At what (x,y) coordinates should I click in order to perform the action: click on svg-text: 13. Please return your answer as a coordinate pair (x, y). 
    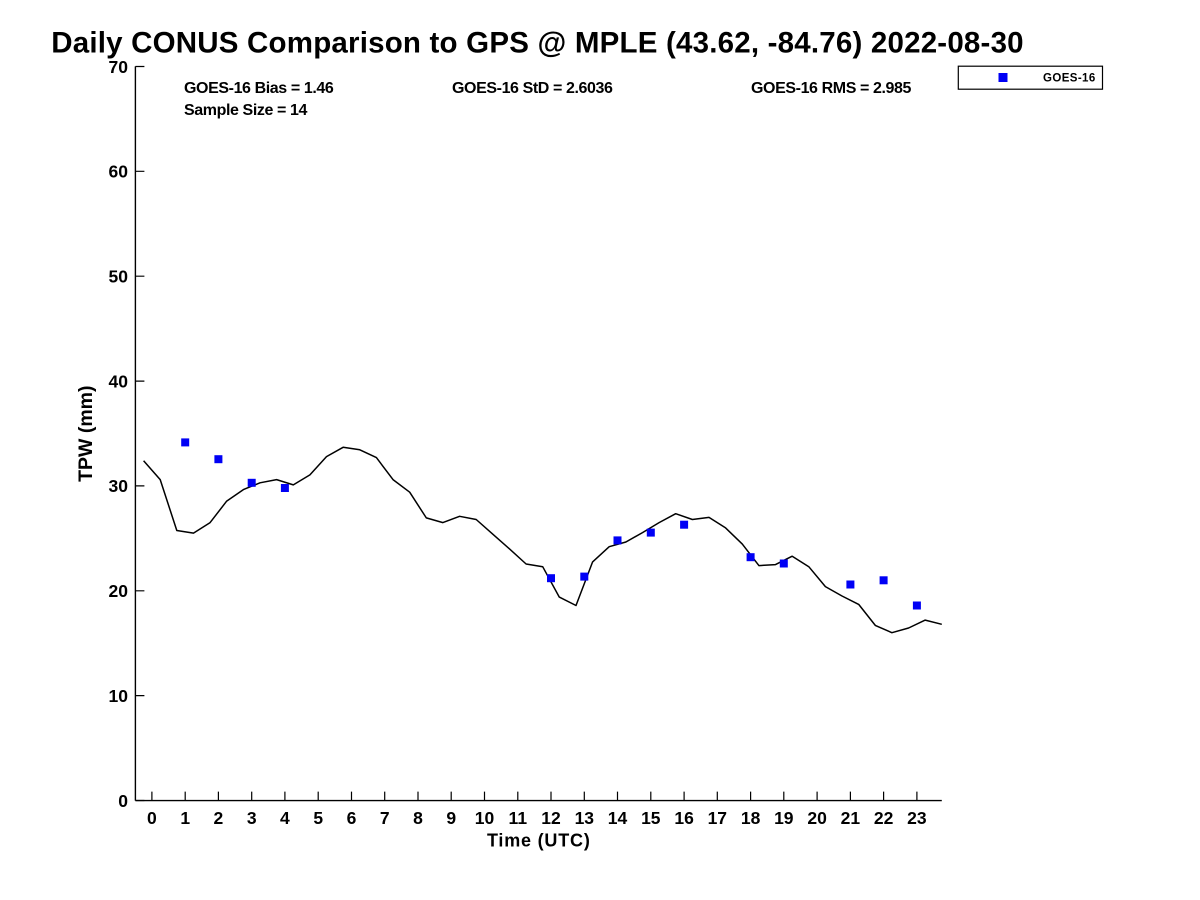
    Looking at the image, I should click on (585, 818).